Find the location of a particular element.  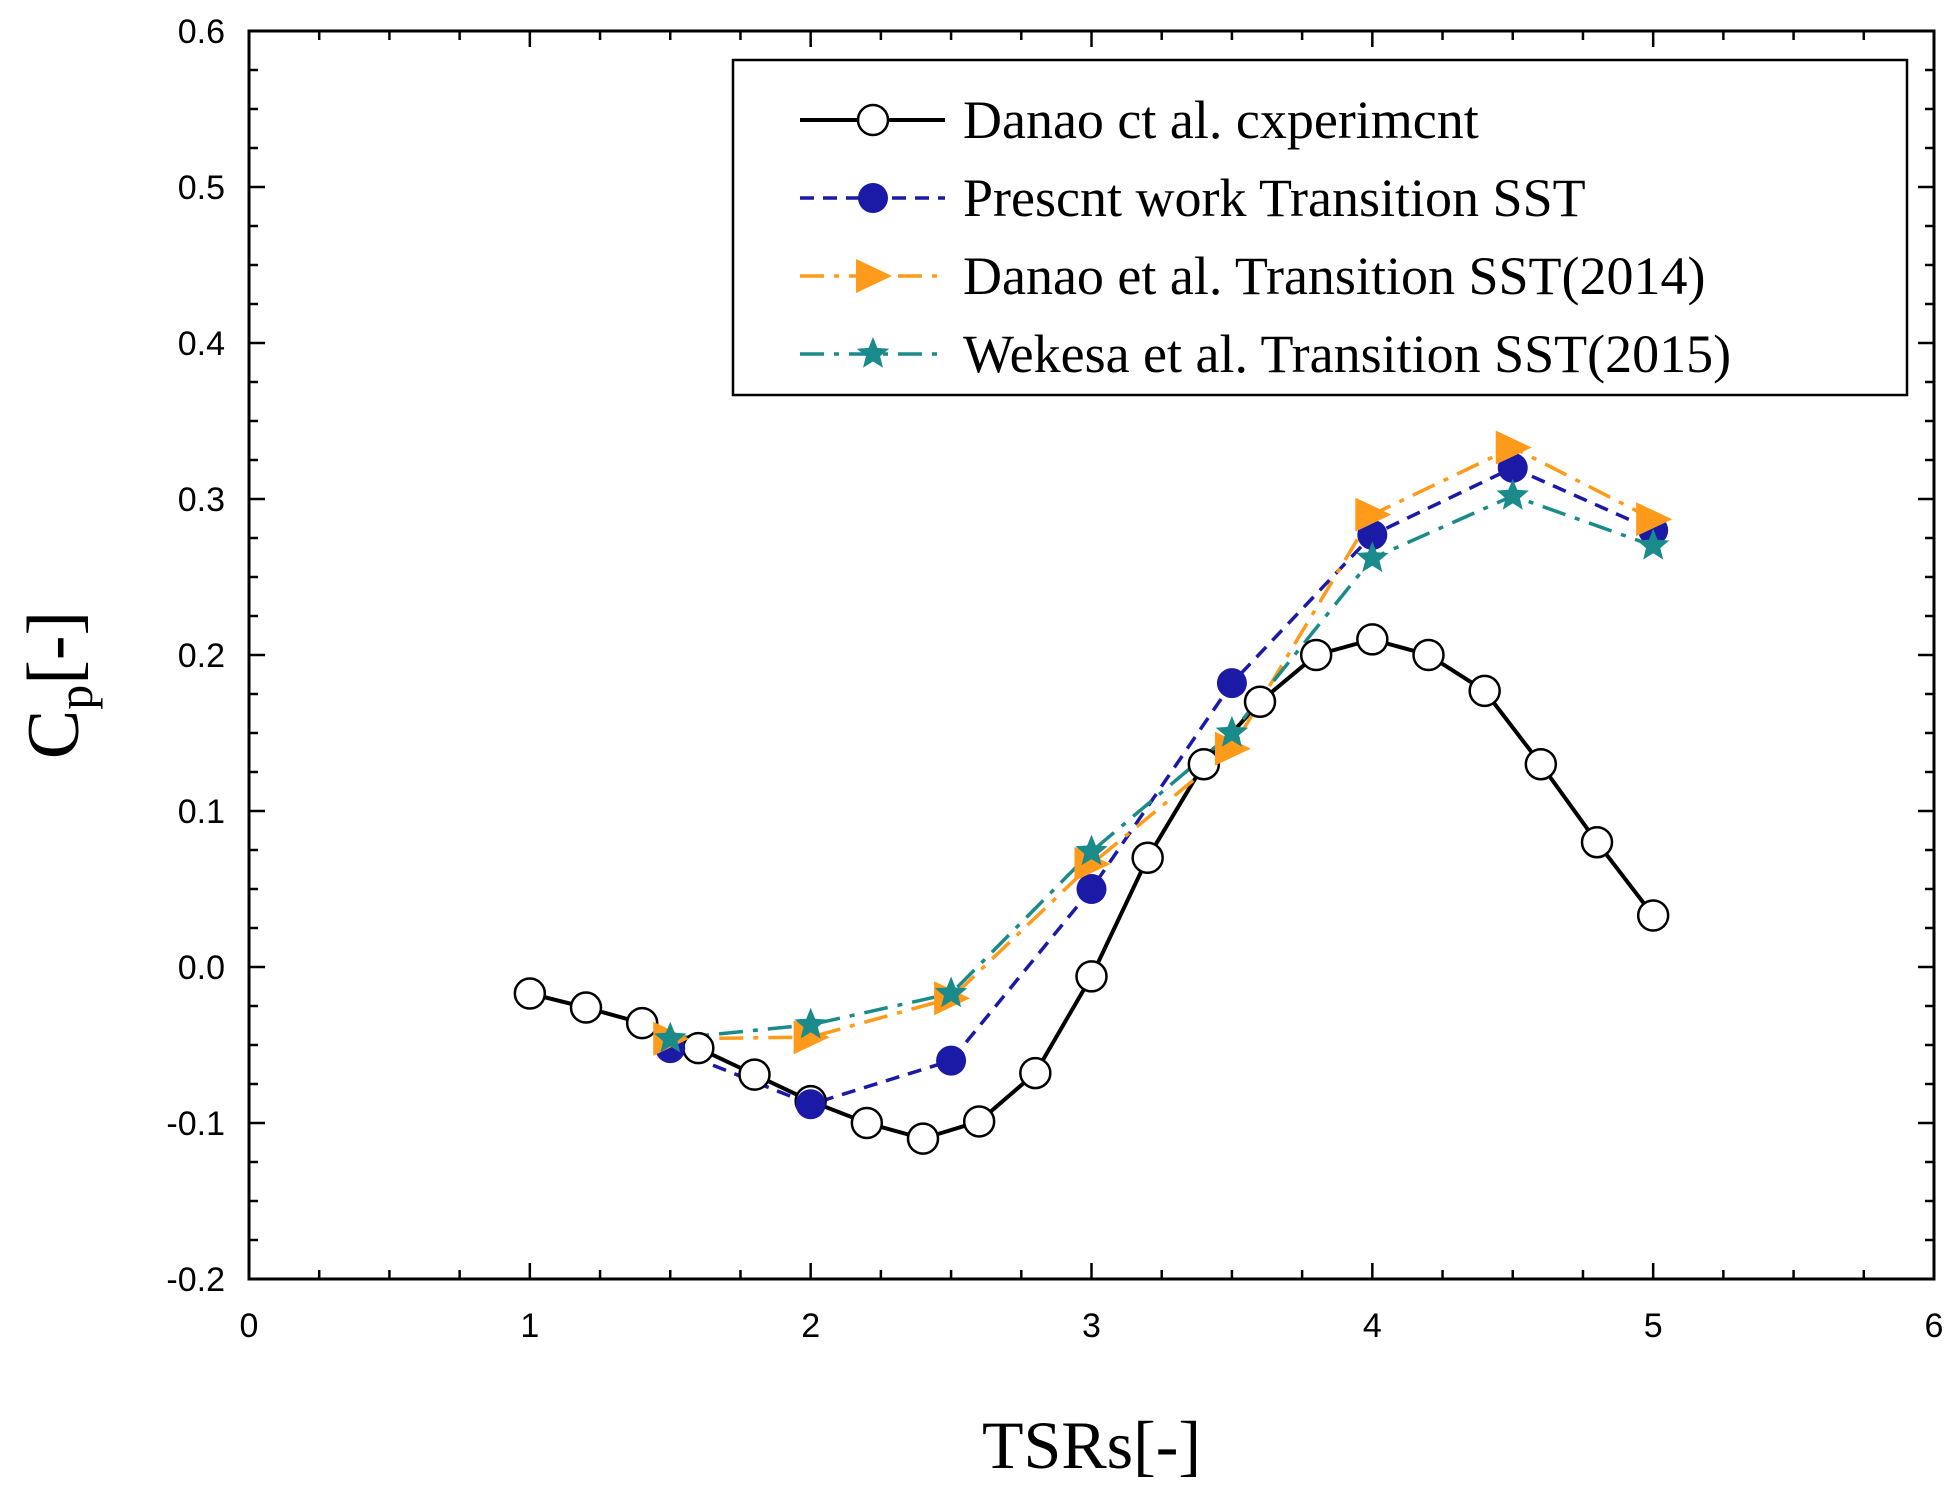

x-axis-title: TSRs[-] is located at coordinates (1091, 1445).